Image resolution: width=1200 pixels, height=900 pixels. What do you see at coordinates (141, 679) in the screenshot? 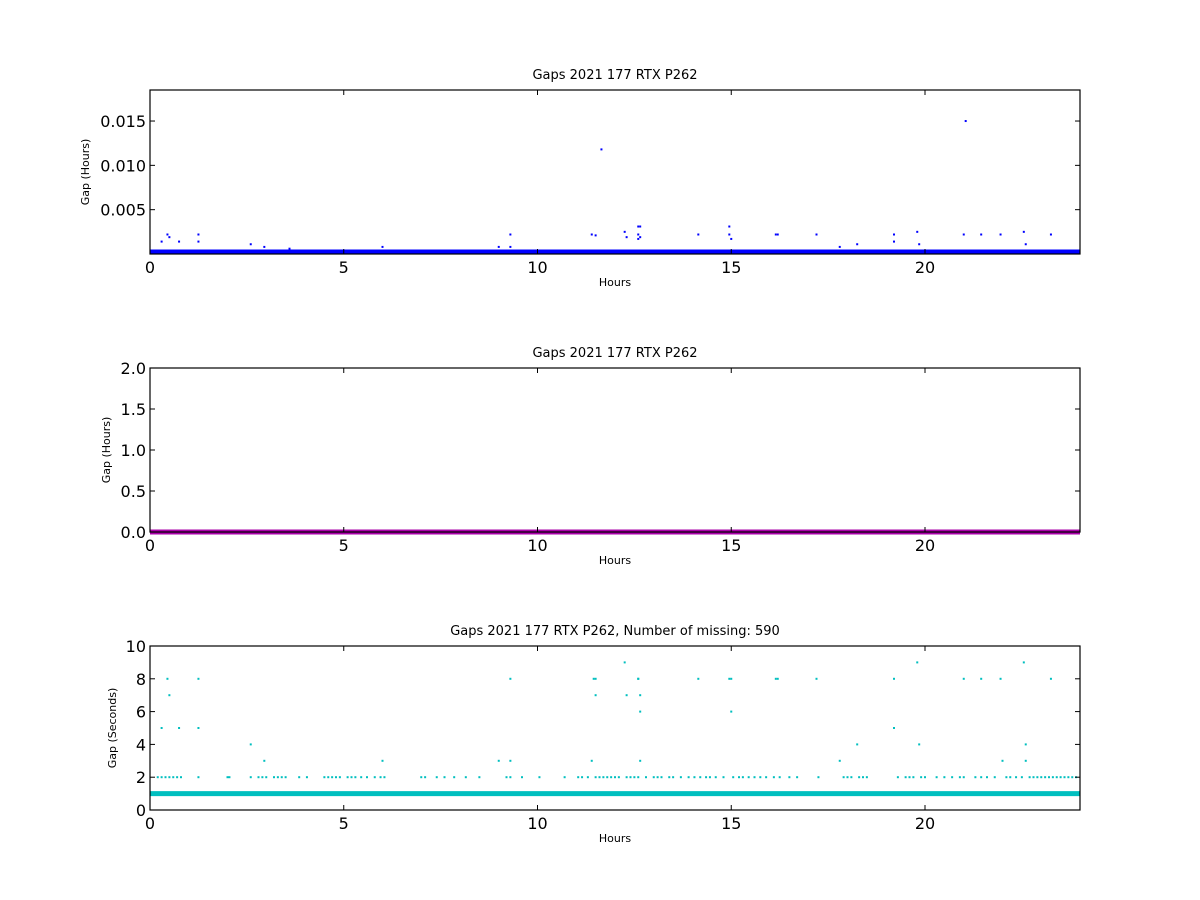
I see `y-tick-label: 8` at bounding box center [141, 679].